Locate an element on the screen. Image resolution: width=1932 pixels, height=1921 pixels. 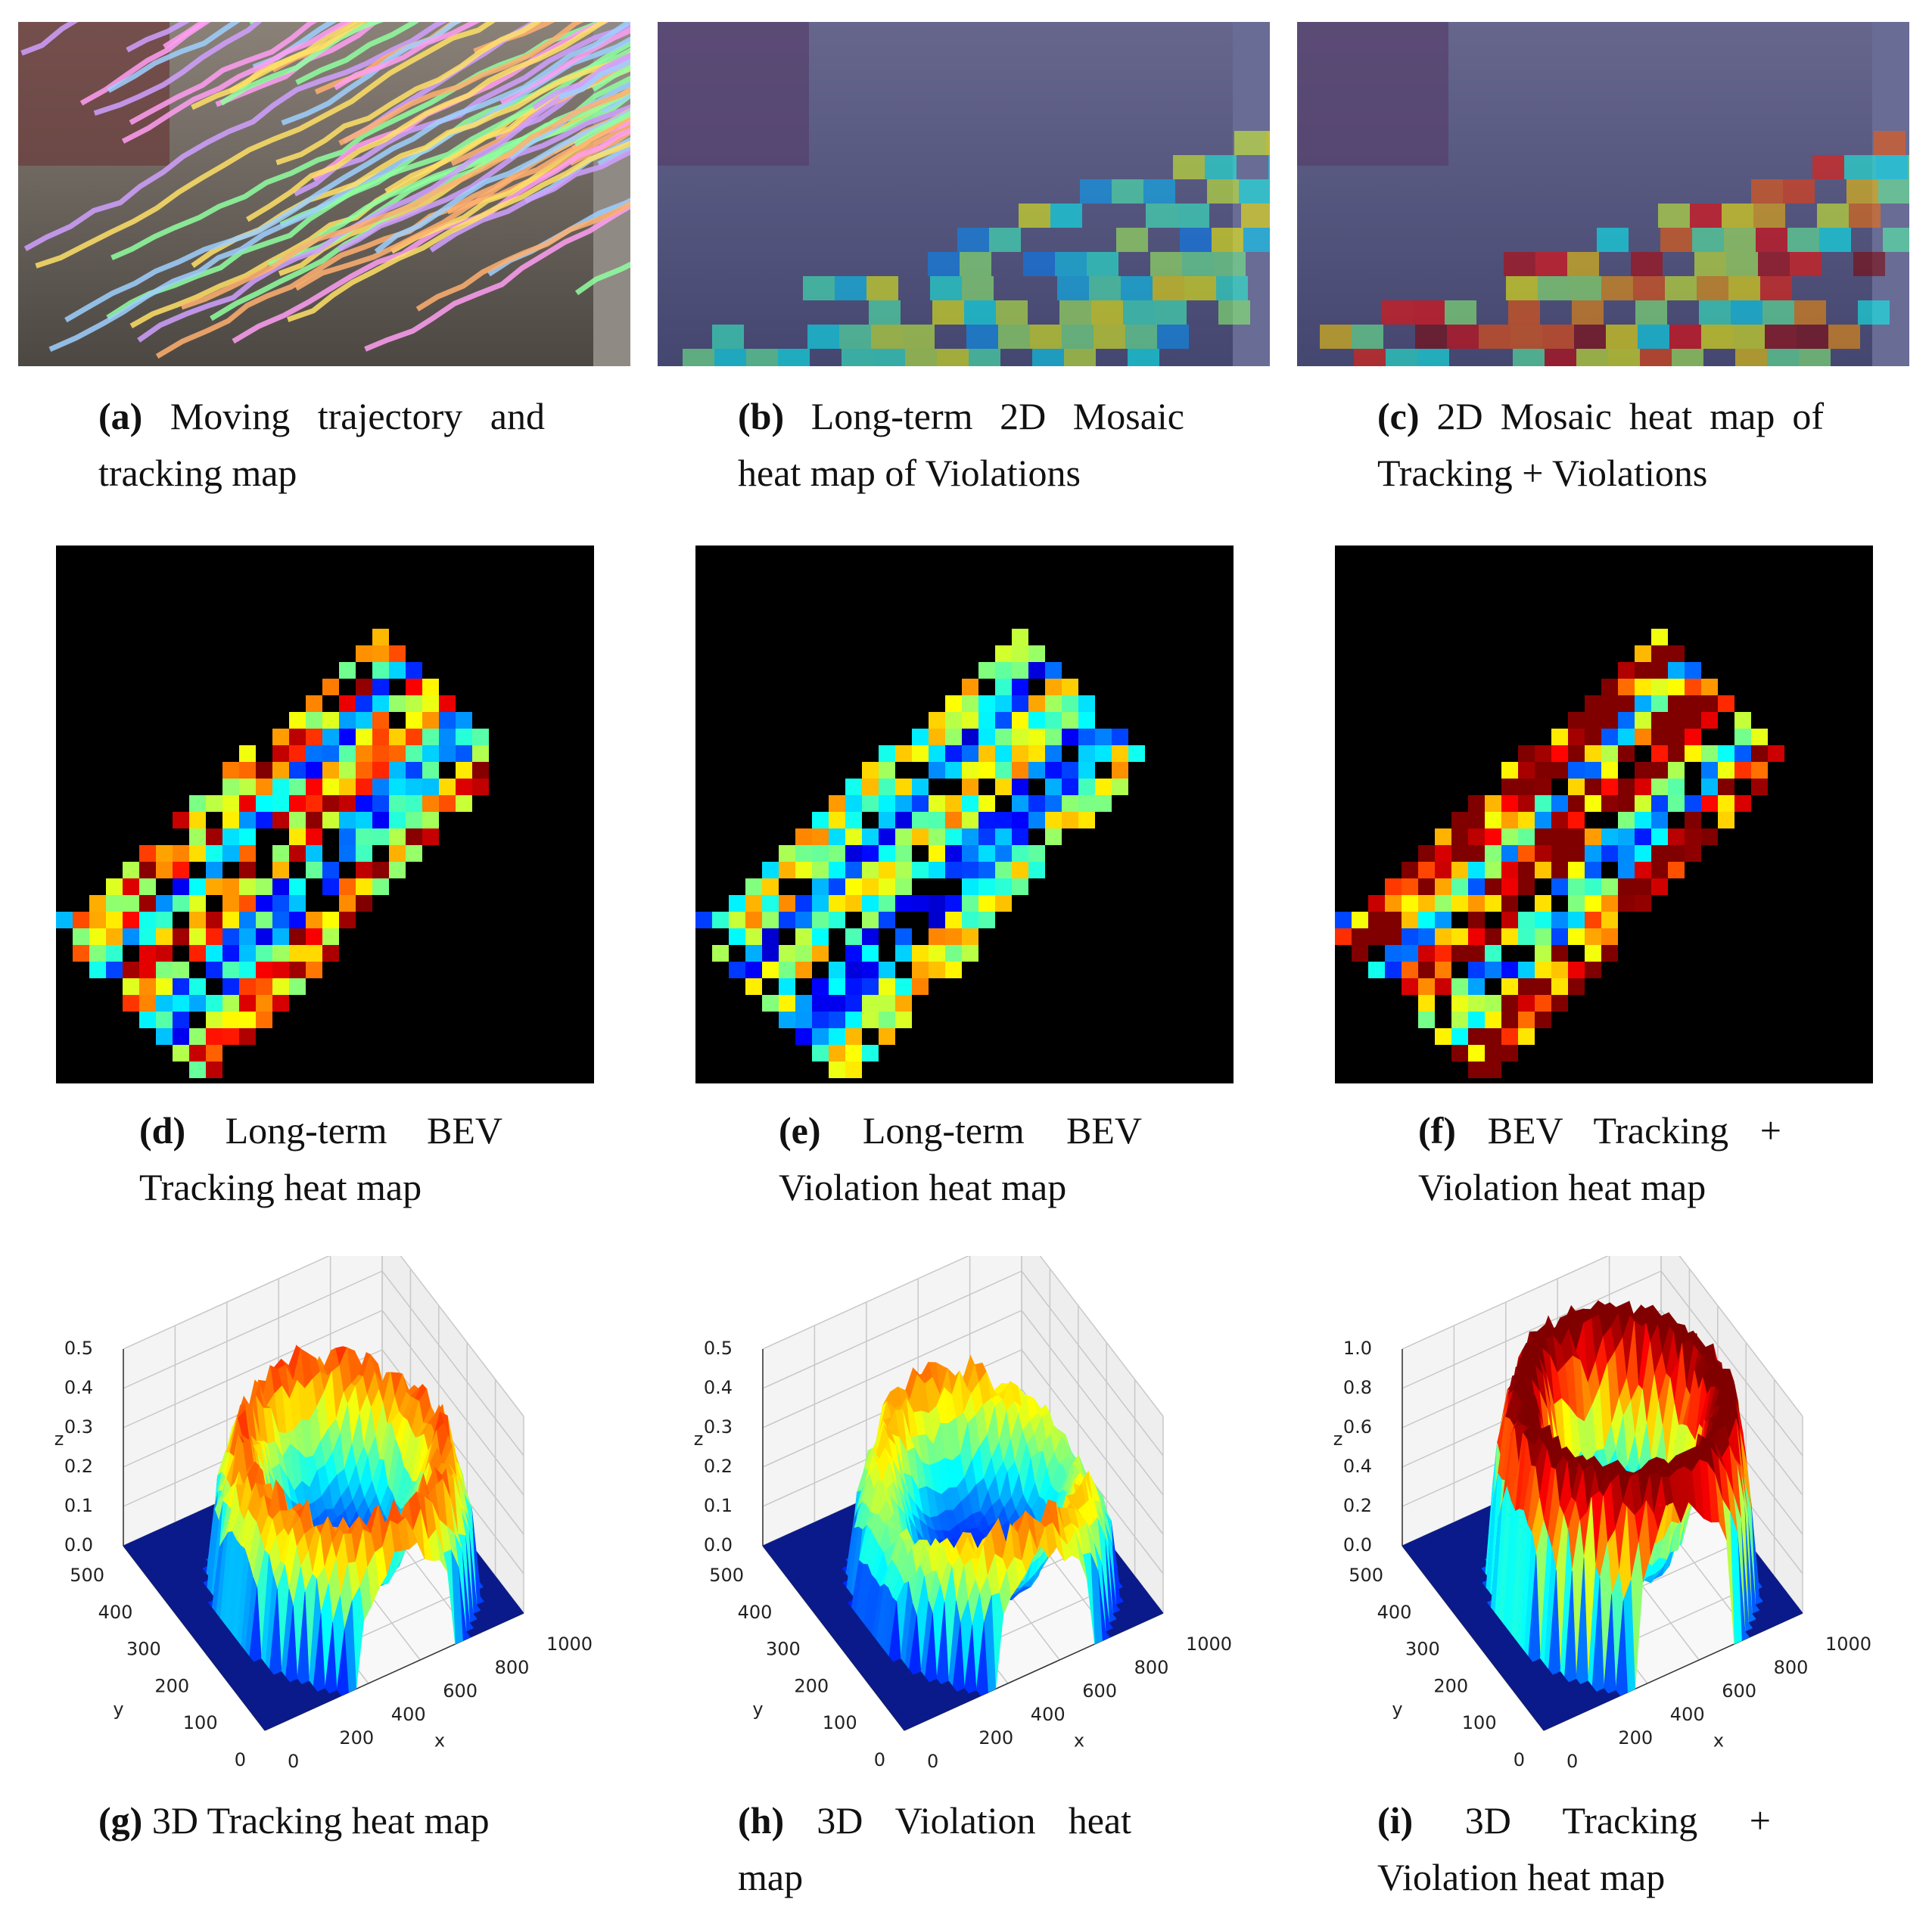
caption-label: (e) is located at coordinates (800, 1130).